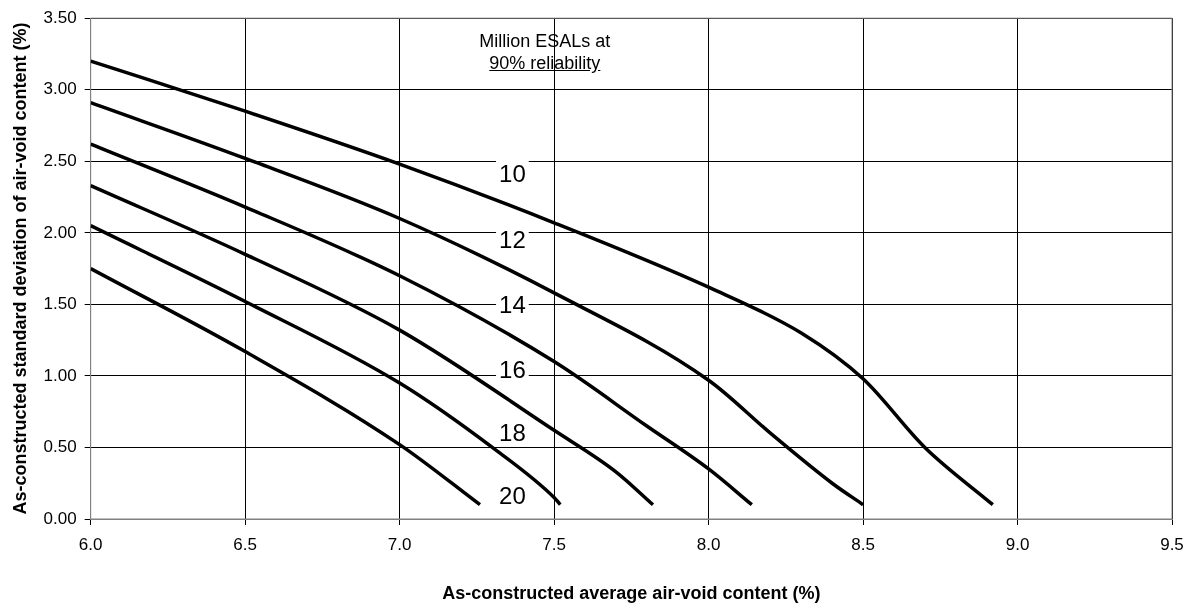 This screenshot has width=1198, height=613. What do you see at coordinates (399, 544) in the screenshot?
I see `x-tick-label: 7.0` at bounding box center [399, 544].